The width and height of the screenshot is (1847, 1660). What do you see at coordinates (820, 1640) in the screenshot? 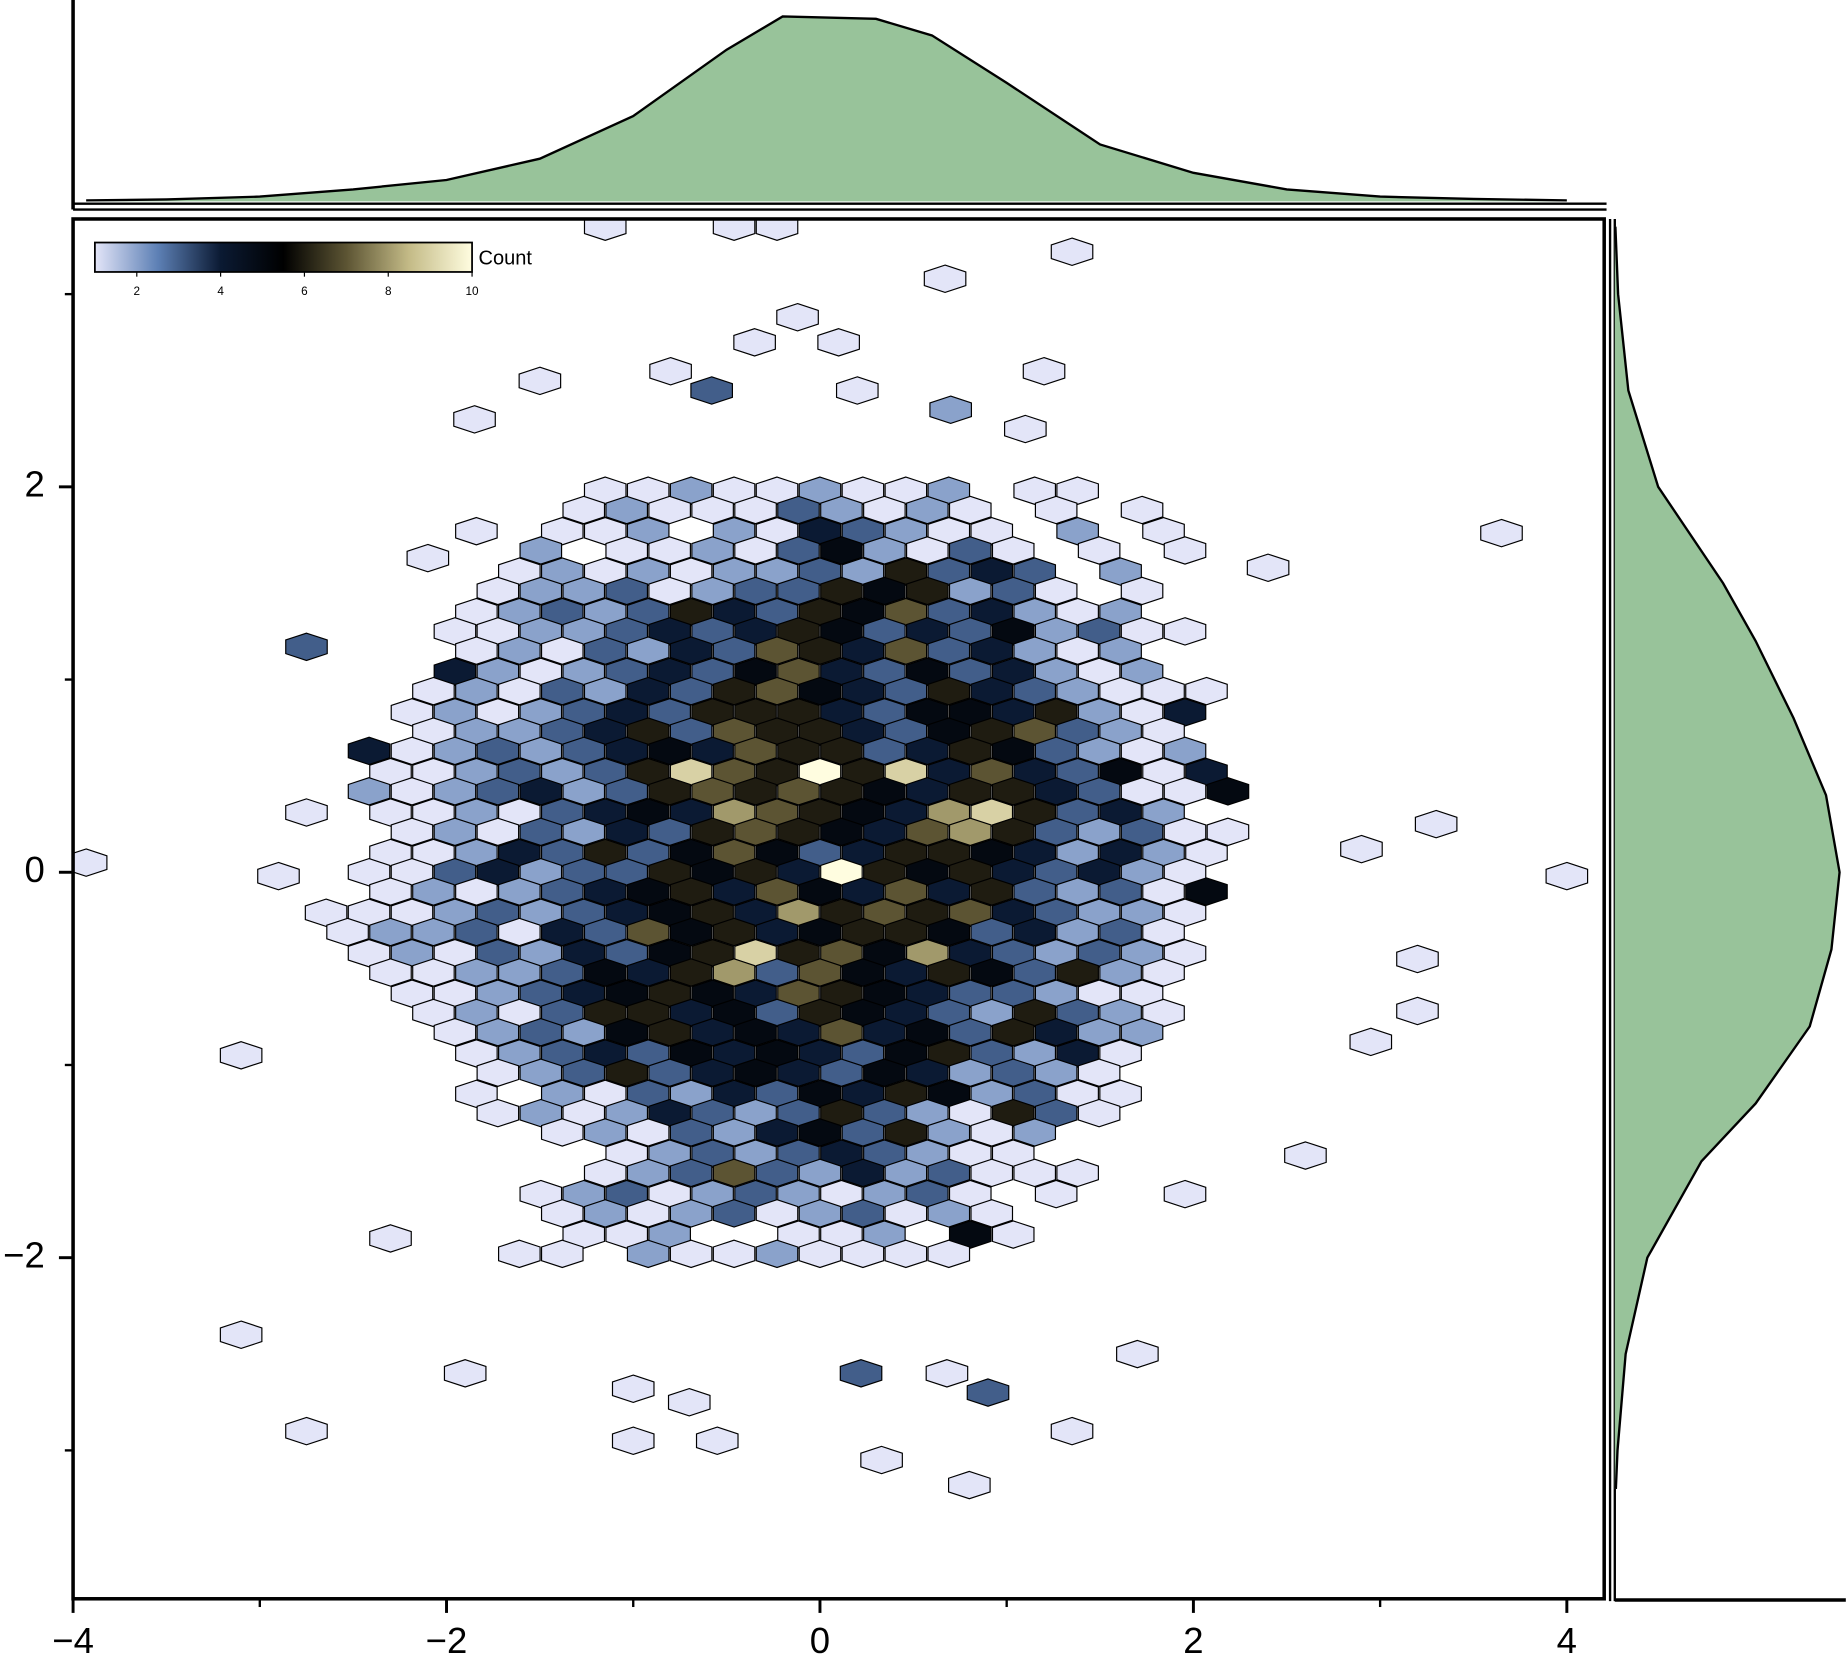
I see `x-tick-label: 0` at bounding box center [820, 1640].